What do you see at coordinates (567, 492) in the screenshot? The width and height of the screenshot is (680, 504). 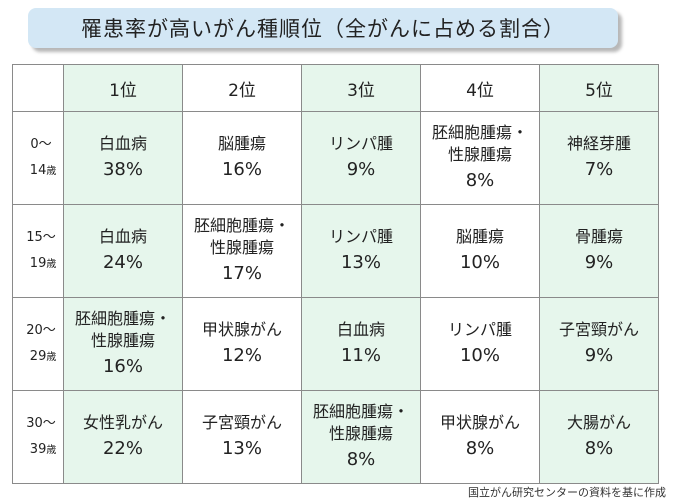 I see `source-note: 国立がん研究センターの資料を基に作成` at bounding box center [567, 492].